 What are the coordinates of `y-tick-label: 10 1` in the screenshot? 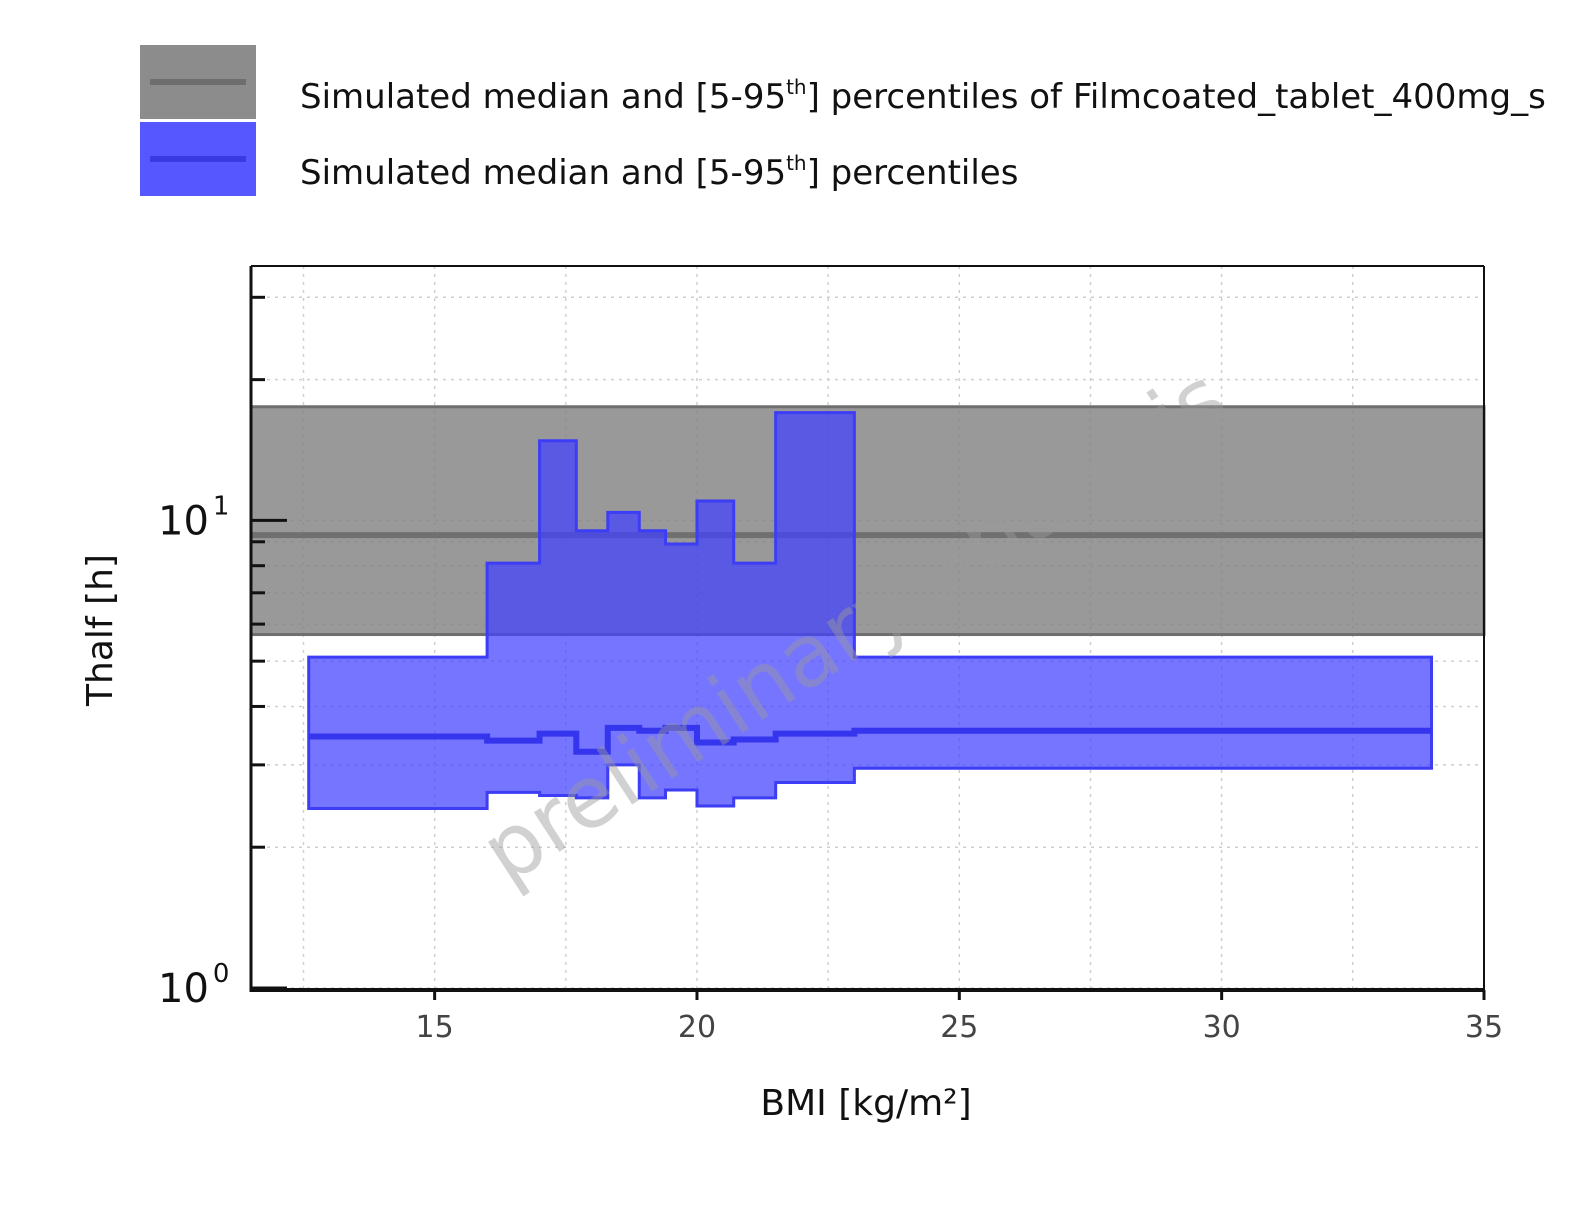 It's located at (193, 517).